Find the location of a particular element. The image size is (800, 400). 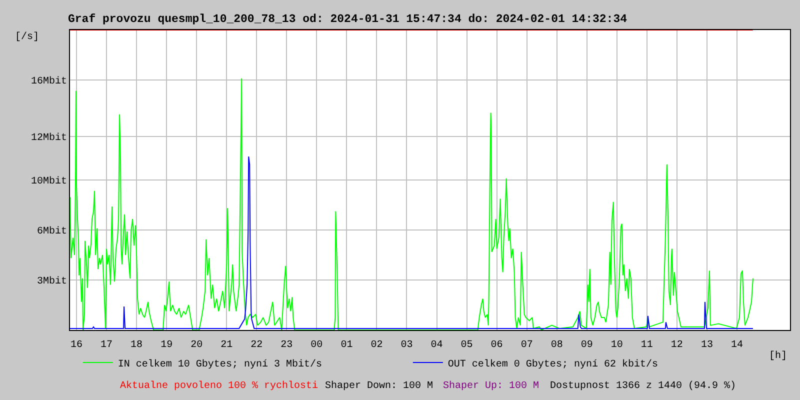

x-tick-label: 10 is located at coordinates (616, 345).